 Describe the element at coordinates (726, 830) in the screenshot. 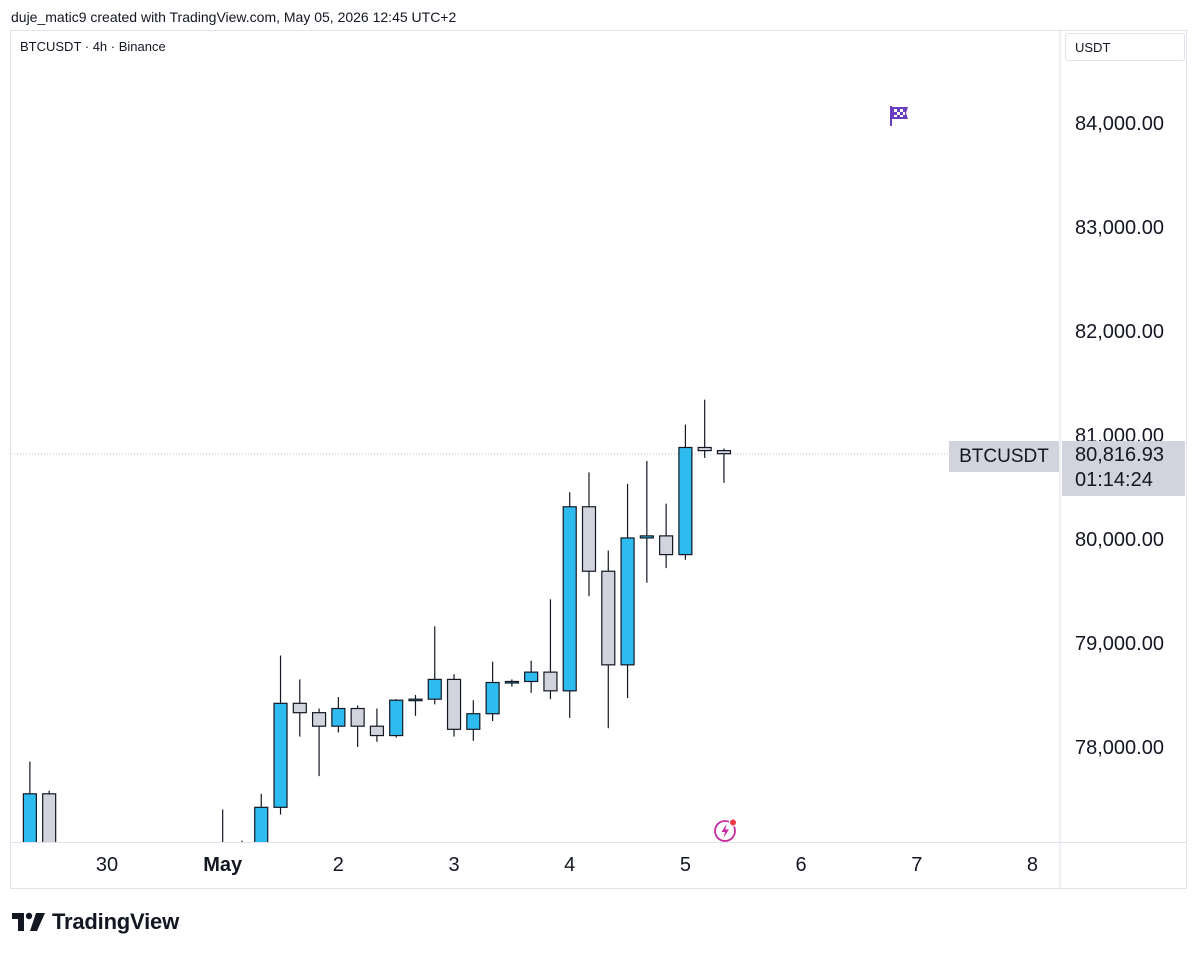

I see `lightning-bolt-icon` at that location.